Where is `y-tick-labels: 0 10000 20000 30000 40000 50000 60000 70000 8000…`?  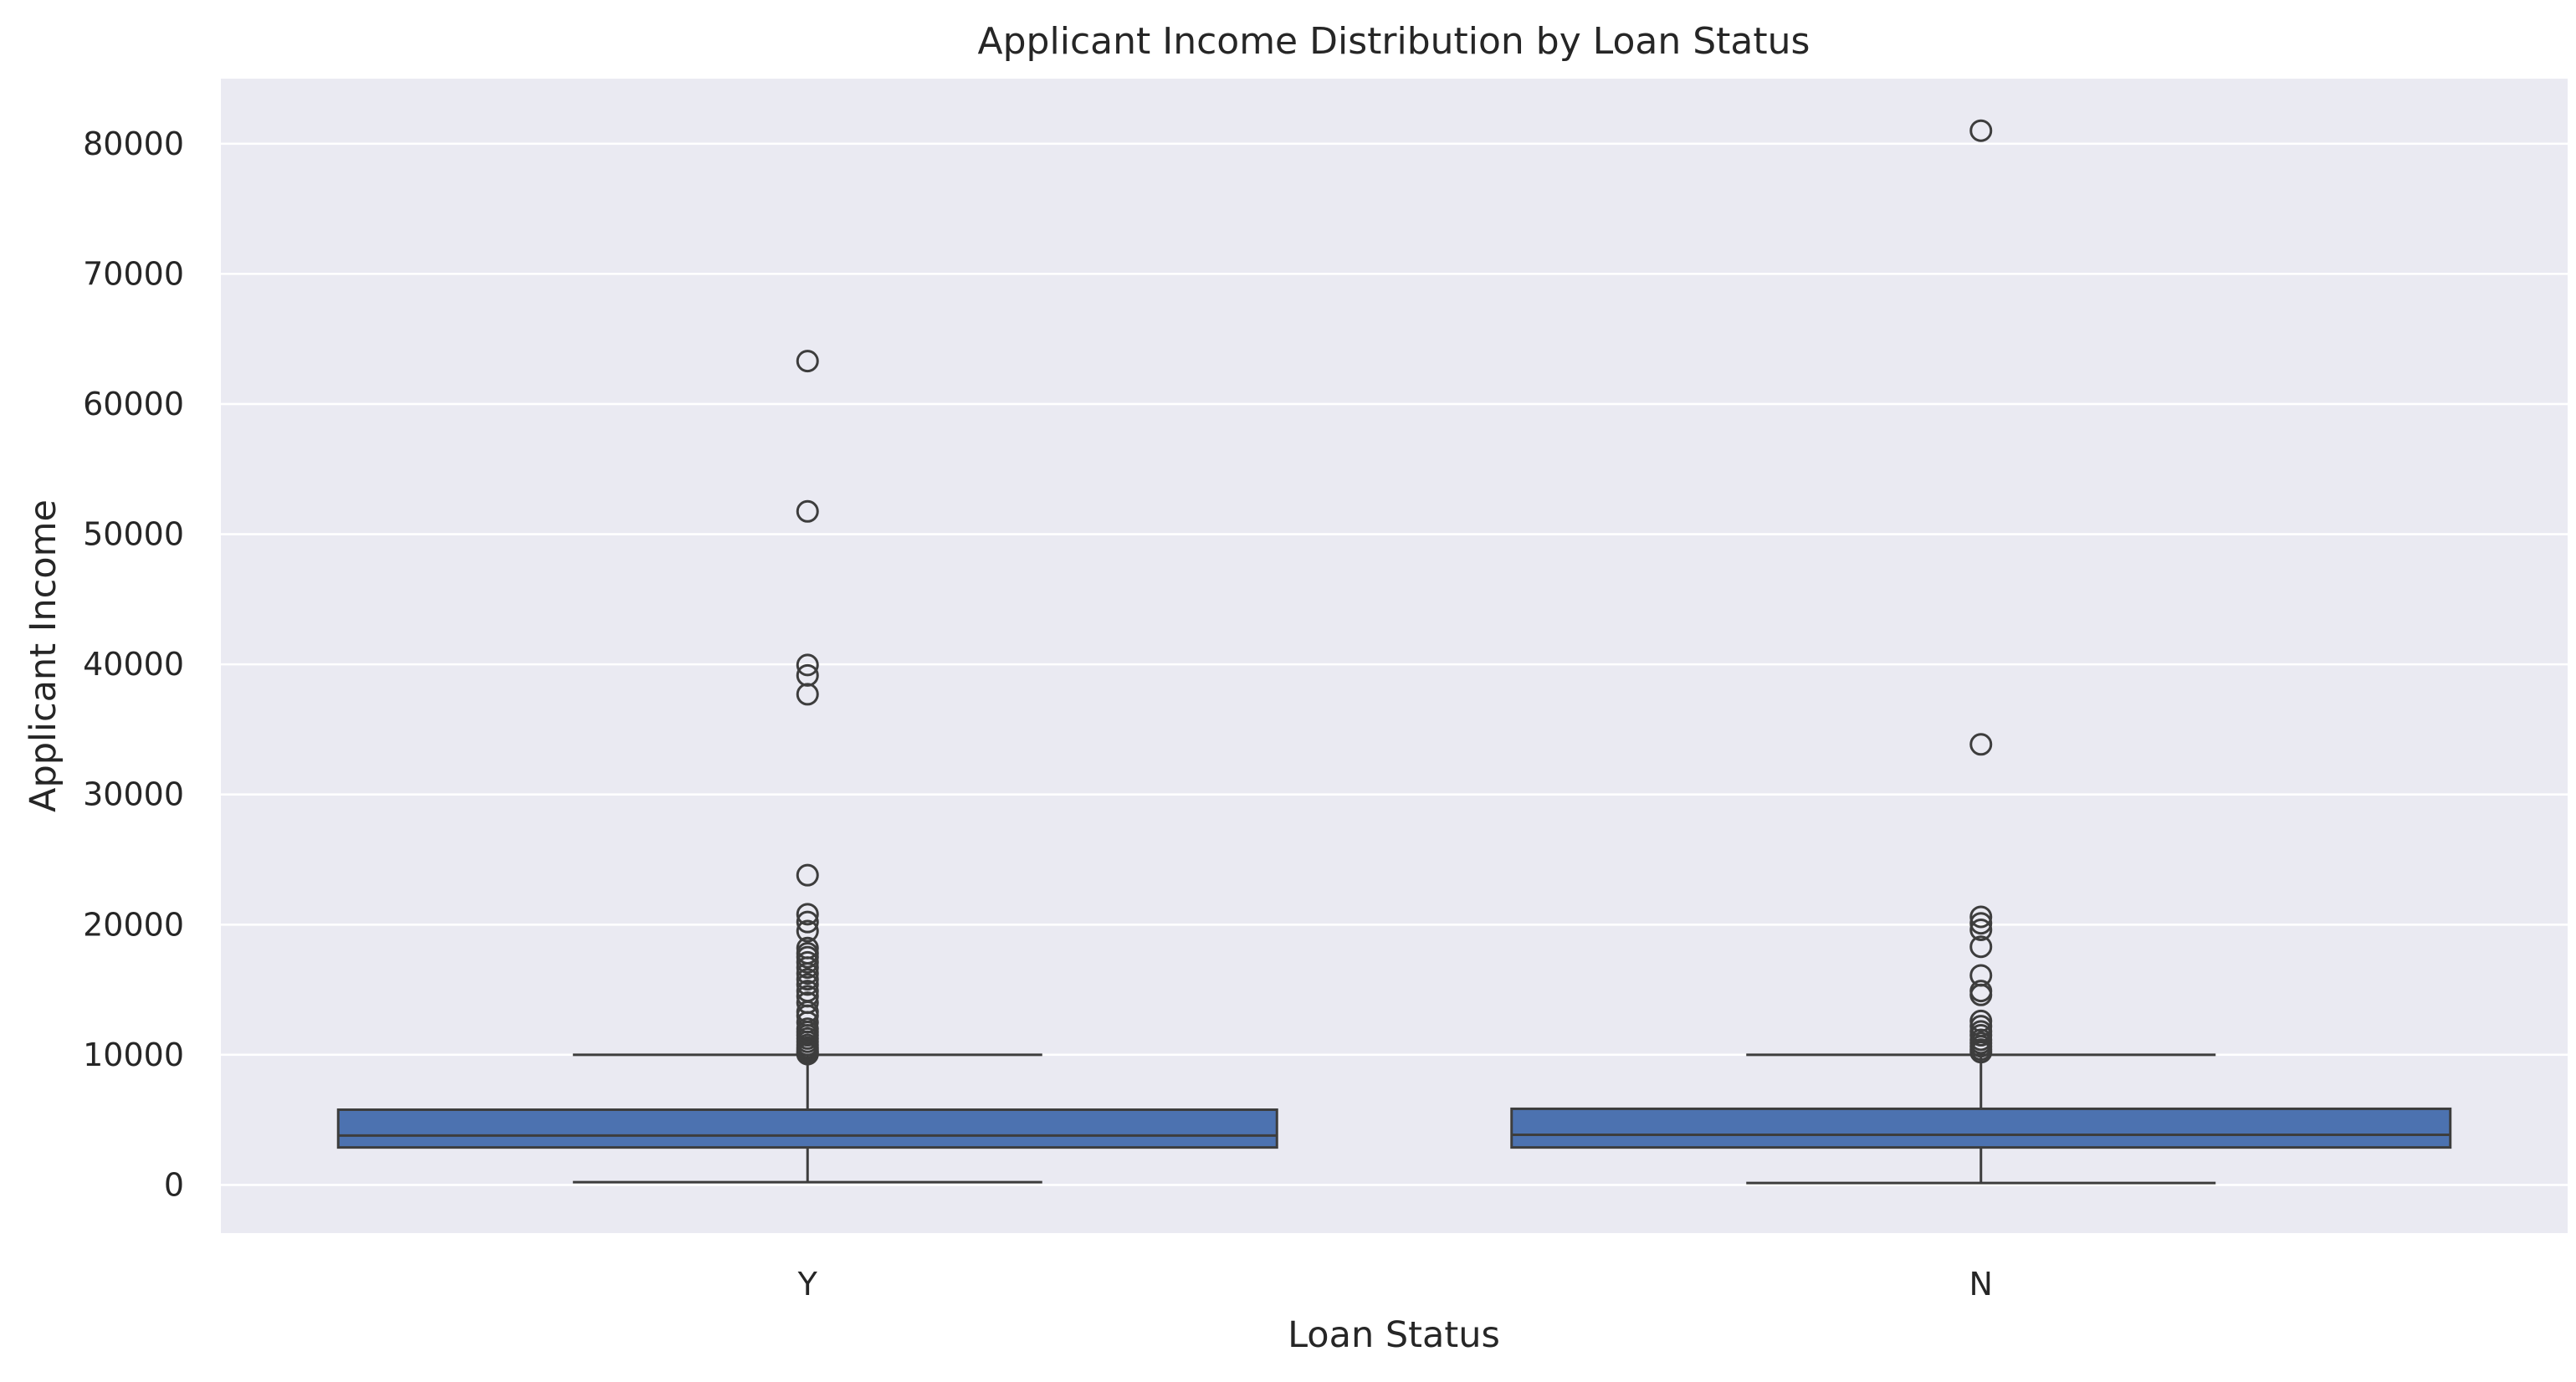
y-tick-labels: 0 10000 20000 30000 40000 50000 60000 70000 8000… is located at coordinates (134, 664).